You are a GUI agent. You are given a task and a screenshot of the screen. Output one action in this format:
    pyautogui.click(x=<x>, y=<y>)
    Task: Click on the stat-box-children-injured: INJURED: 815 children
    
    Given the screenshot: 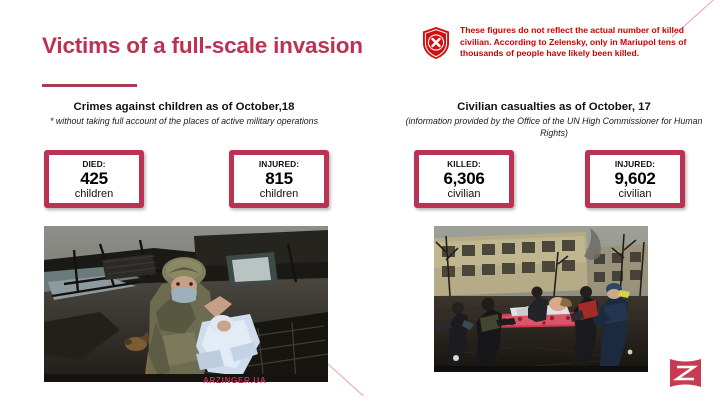 What is the action you would take?
    pyautogui.click(x=279, y=179)
    